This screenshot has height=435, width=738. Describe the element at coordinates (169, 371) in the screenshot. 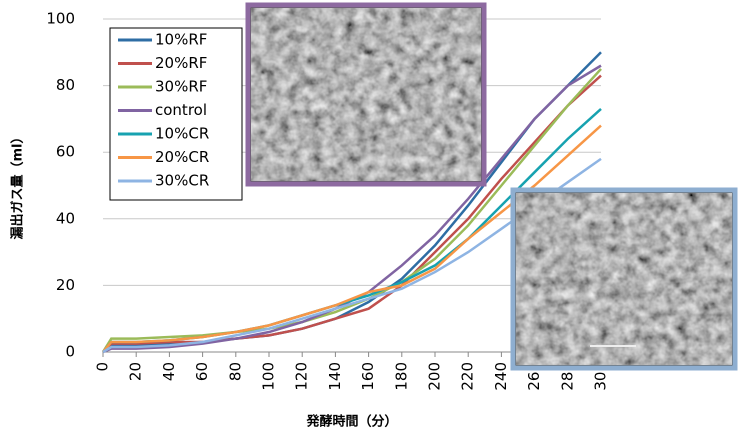

I see `x-tick-label: 40` at that location.